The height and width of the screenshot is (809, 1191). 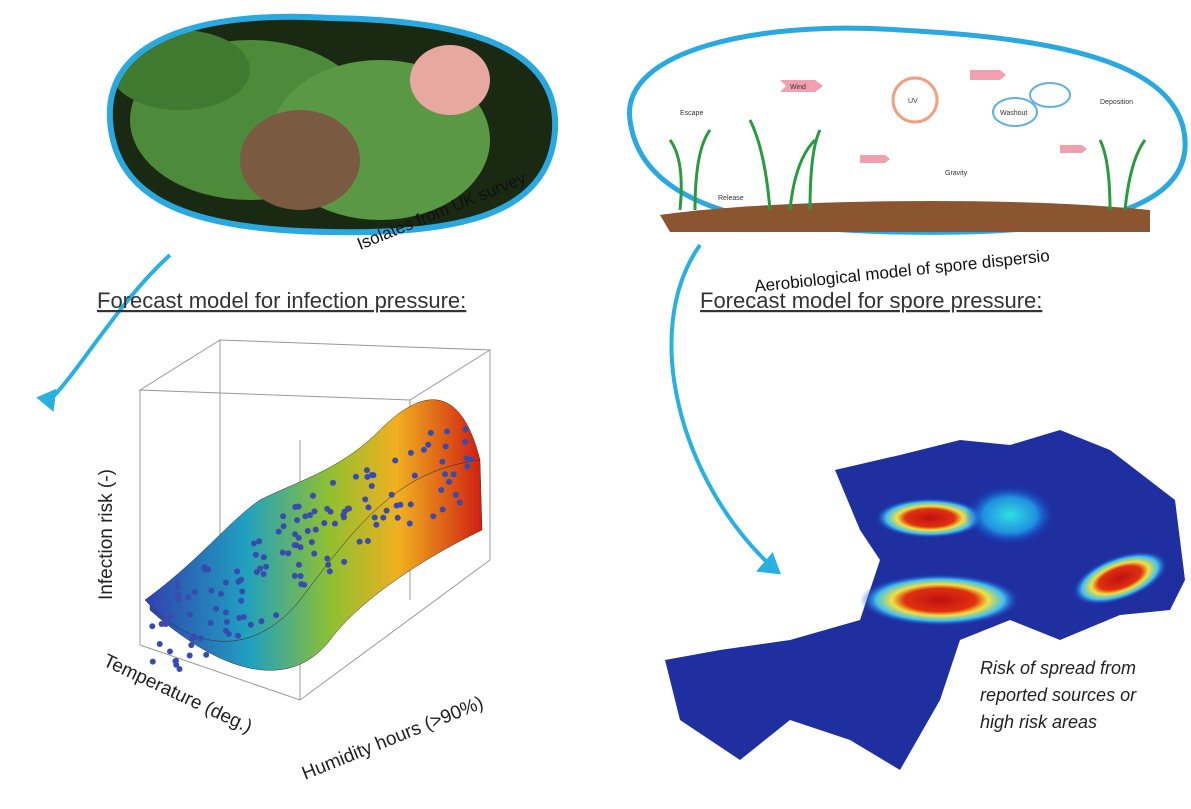 I want to click on axis-label: Humidity hours (>90%), so click(x=393, y=739).